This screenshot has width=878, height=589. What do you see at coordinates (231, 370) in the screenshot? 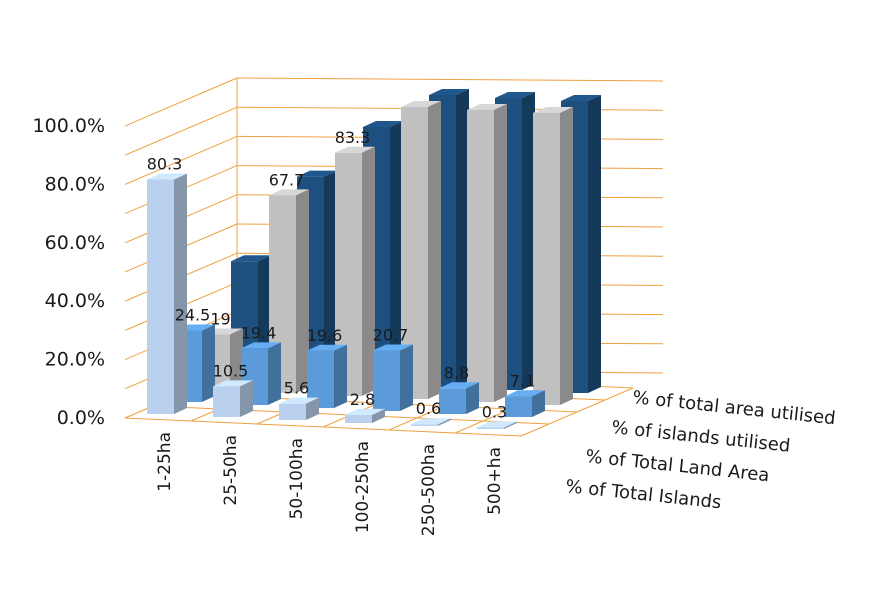
I see `data-label: 10.5` at bounding box center [231, 370].